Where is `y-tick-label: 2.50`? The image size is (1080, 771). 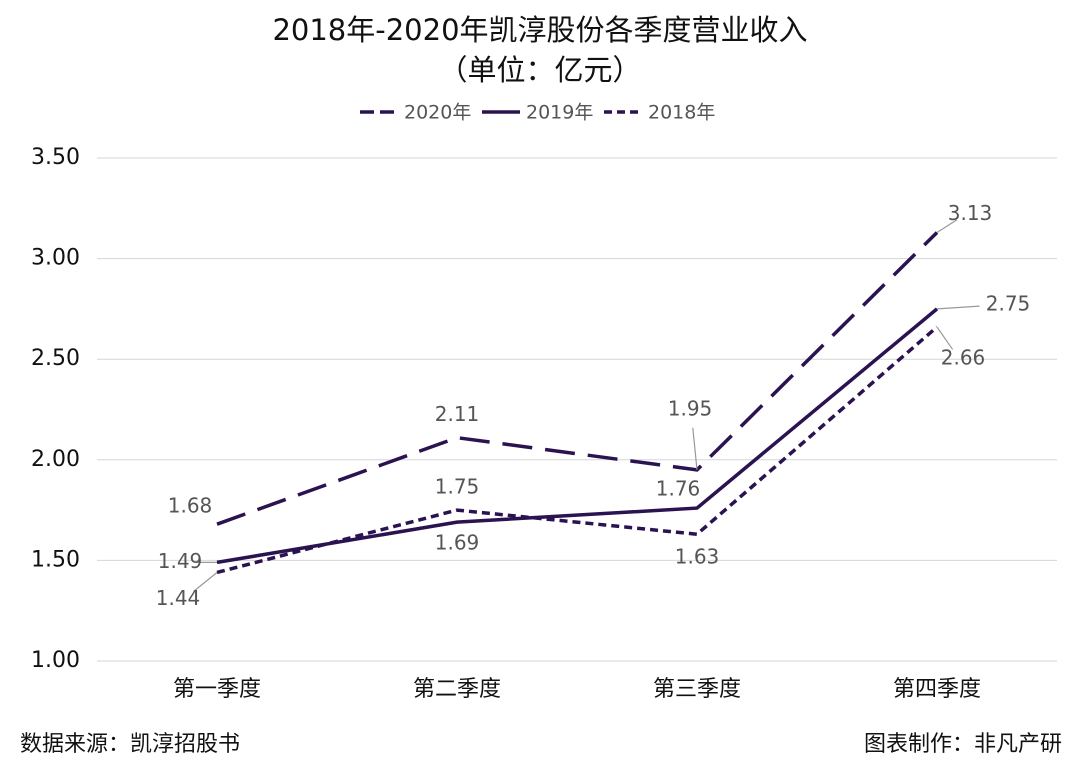
y-tick-label: 2.50 is located at coordinates (55, 358).